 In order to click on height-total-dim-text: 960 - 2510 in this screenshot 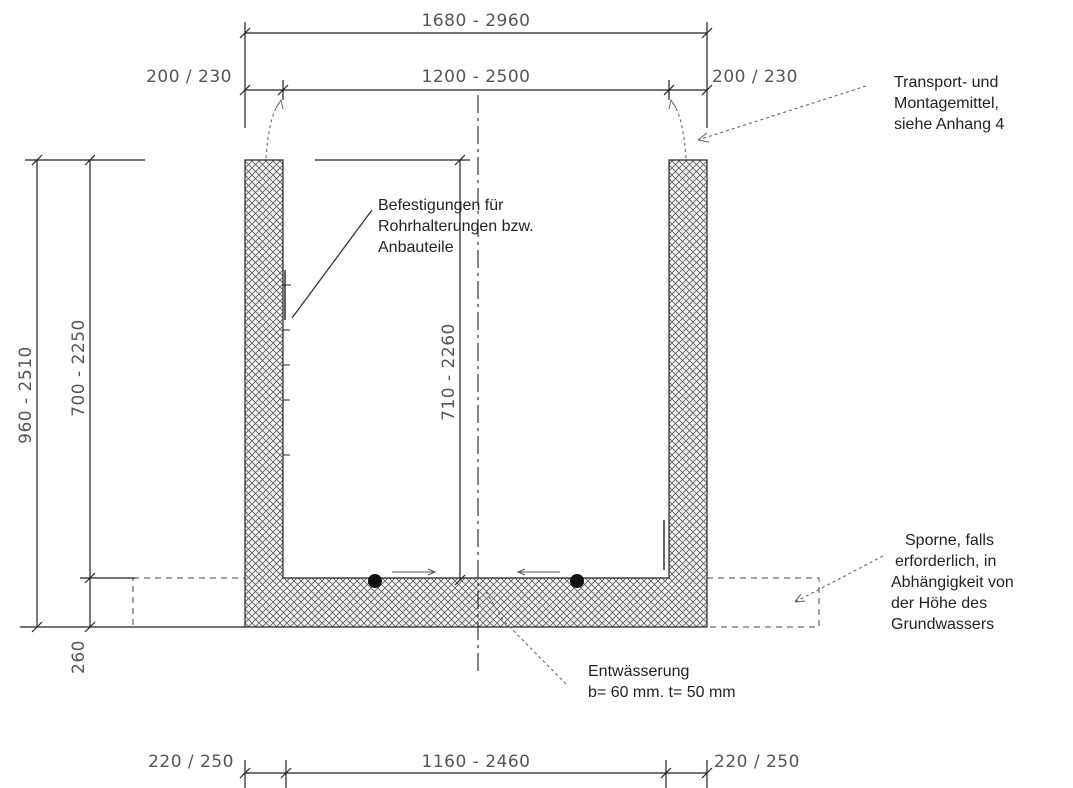, I will do `click(26, 395)`.